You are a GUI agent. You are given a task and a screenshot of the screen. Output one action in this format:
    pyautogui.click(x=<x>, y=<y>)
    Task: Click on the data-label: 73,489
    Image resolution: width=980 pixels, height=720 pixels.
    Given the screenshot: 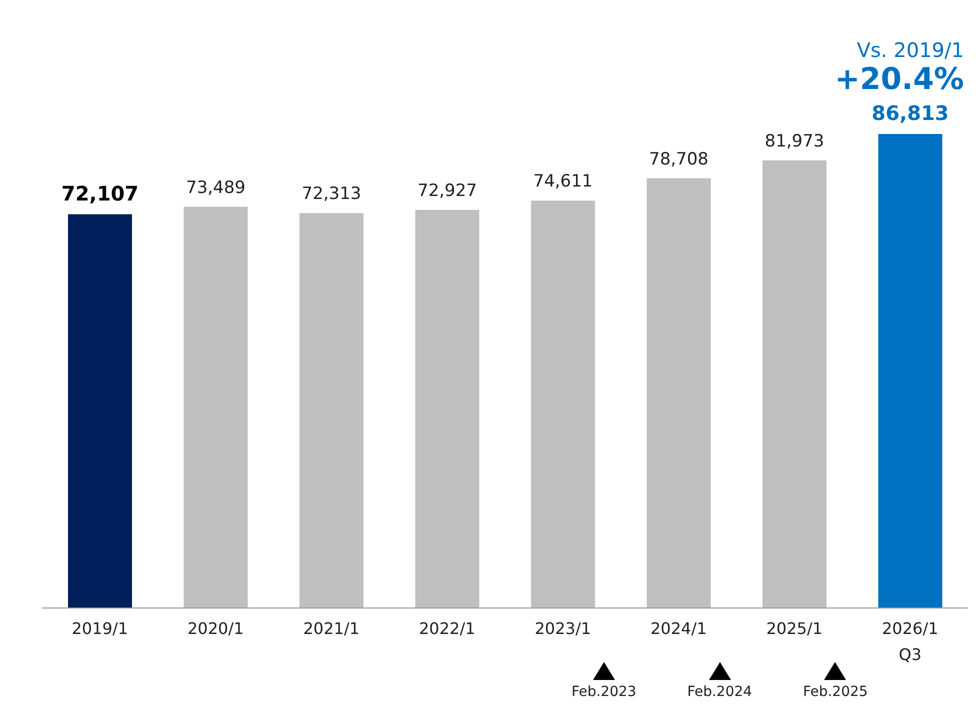 What is the action you would take?
    pyautogui.click(x=216, y=188)
    